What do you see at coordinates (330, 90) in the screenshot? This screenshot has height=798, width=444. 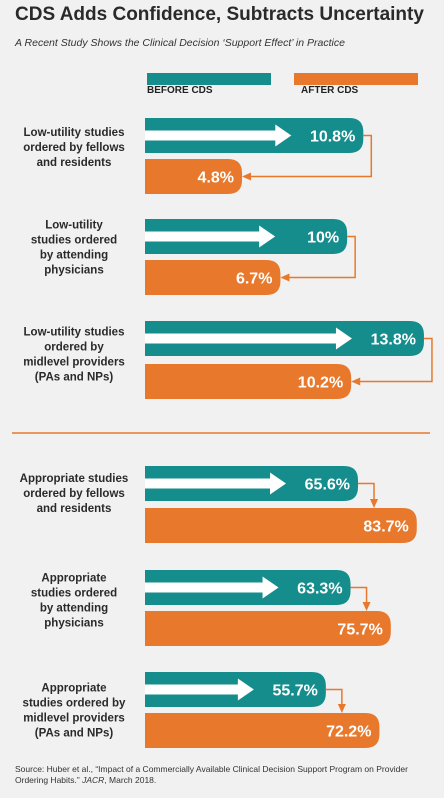 I see `legend-label-after: AFTER CDS` at bounding box center [330, 90].